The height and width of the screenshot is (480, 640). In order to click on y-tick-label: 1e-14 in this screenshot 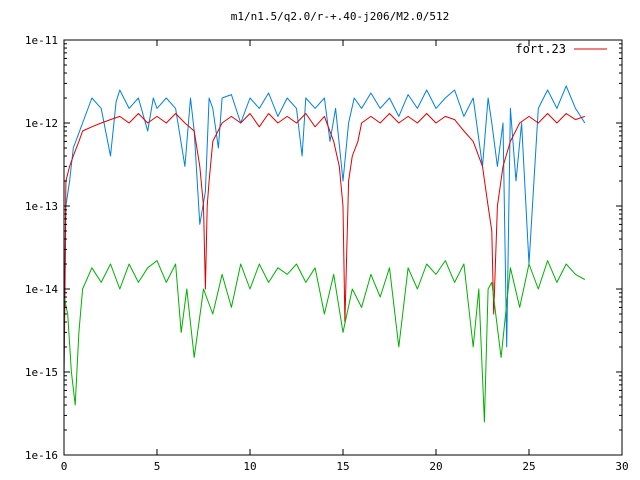, I will do `click(41, 289)`.